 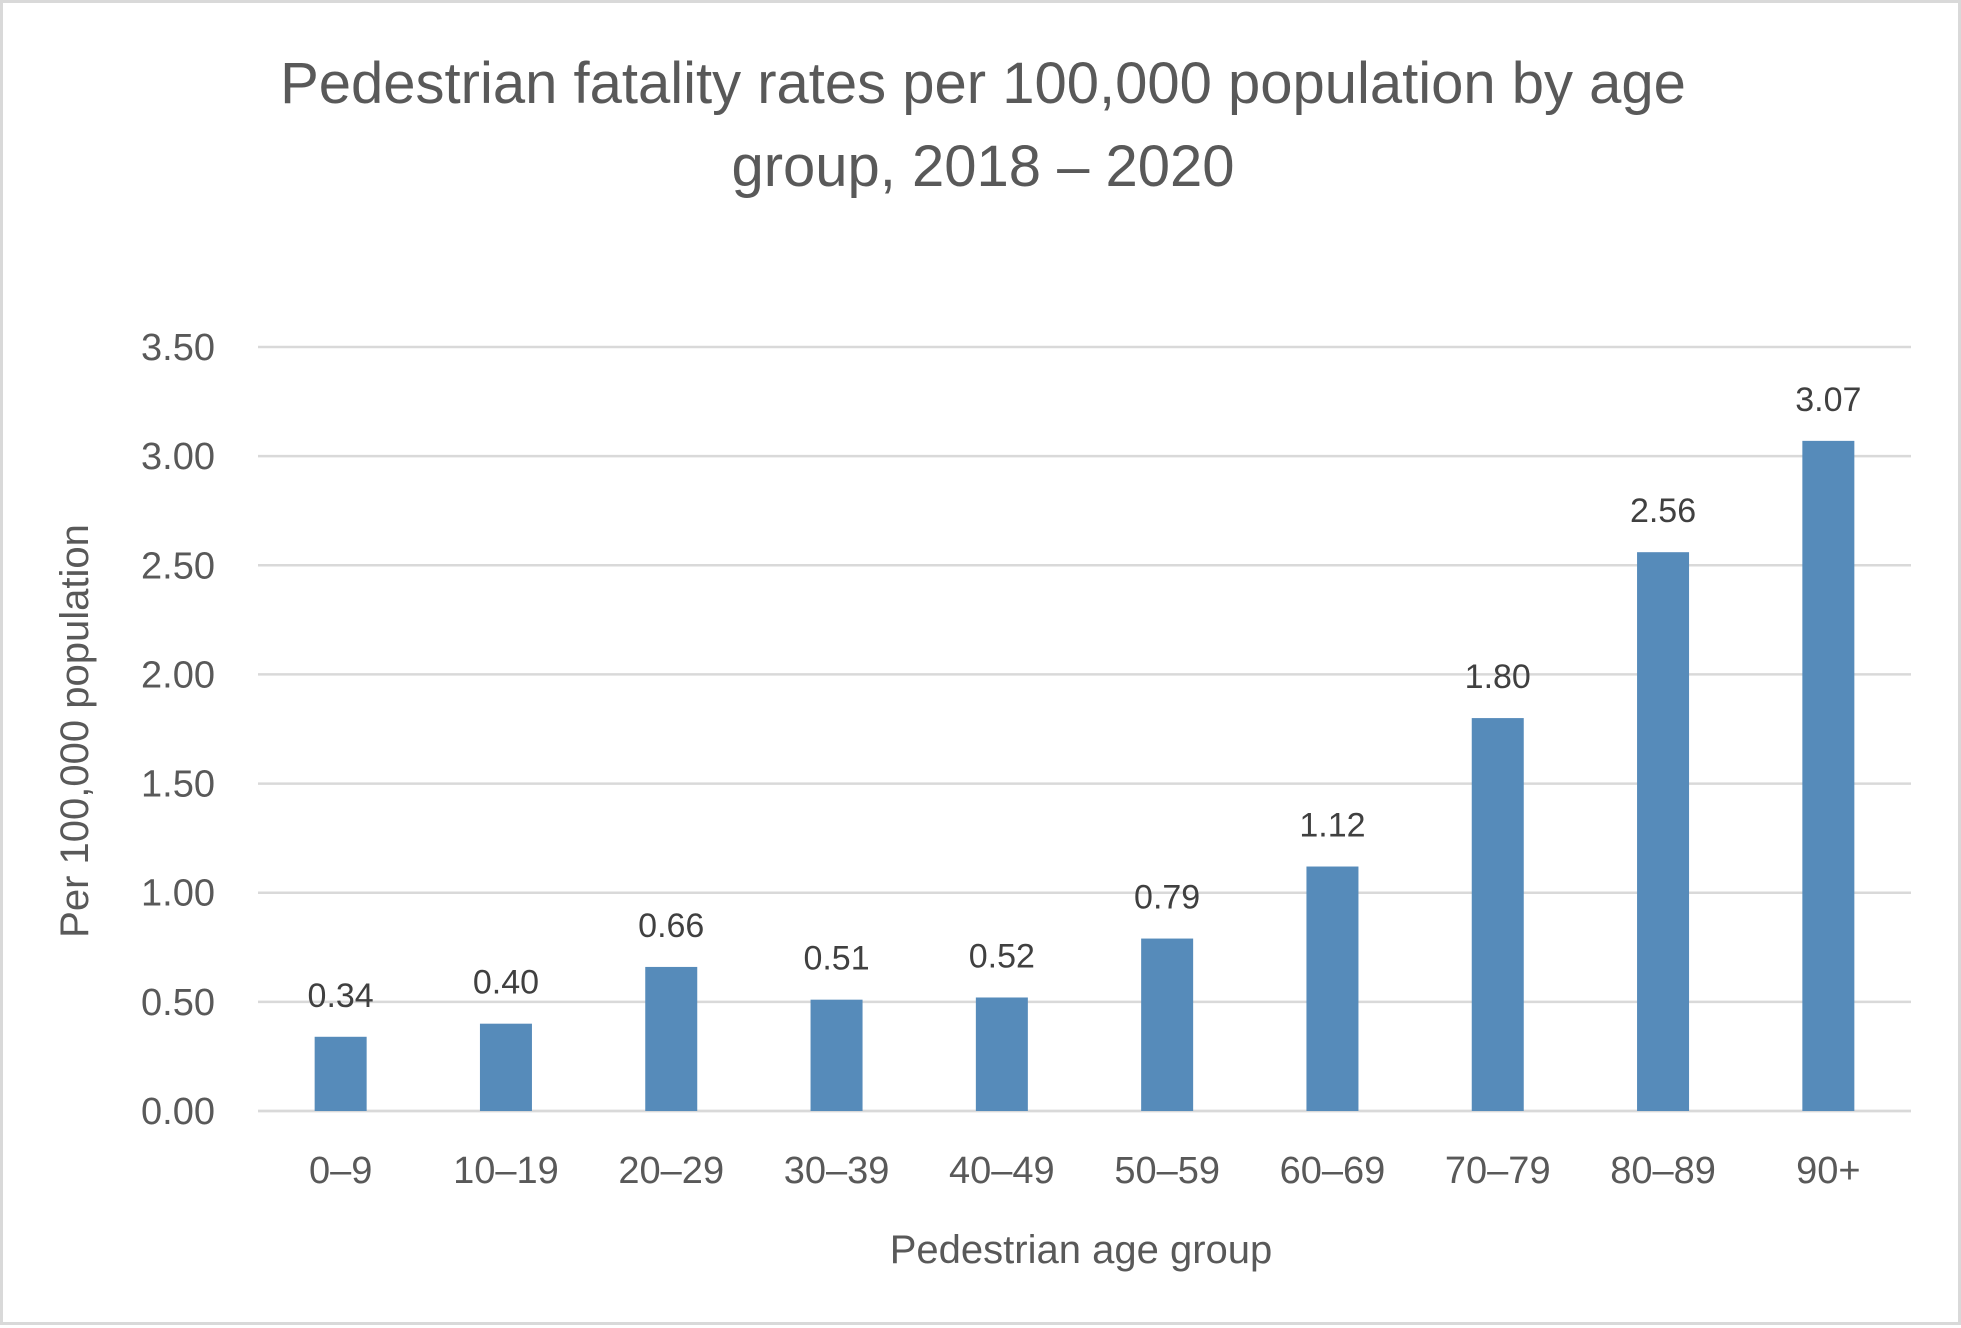 What do you see at coordinates (178, 730) in the screenshot?
I see `y-axis-ticks: 0.00 0.50 1.00 1.50 2.00 2.50 3.00 3.50` at bounding box center [178, 730].